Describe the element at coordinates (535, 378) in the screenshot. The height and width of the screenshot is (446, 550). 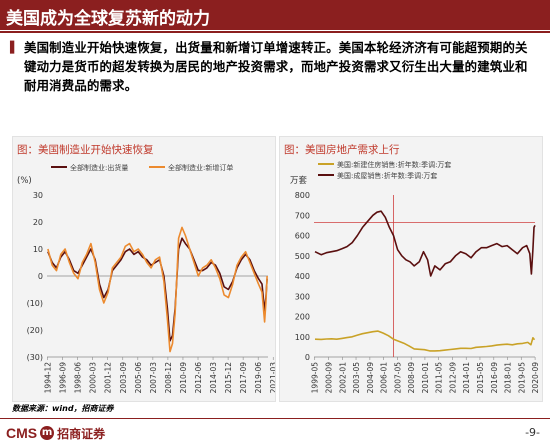
I see `x-tick-label: 2020-09` at that location.